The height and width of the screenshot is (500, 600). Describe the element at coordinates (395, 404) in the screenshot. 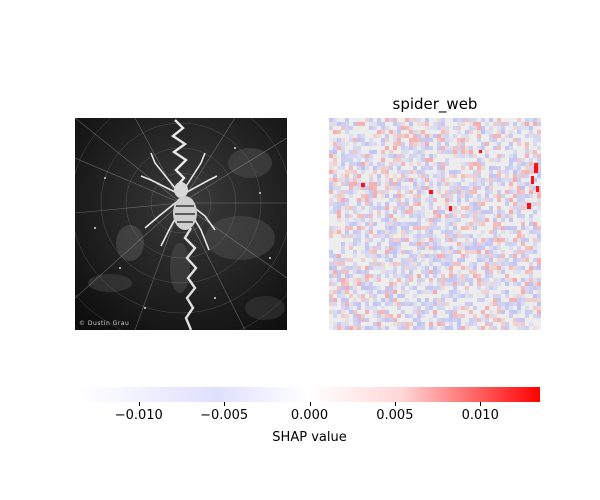

I see `colorbar-tick` at that location.